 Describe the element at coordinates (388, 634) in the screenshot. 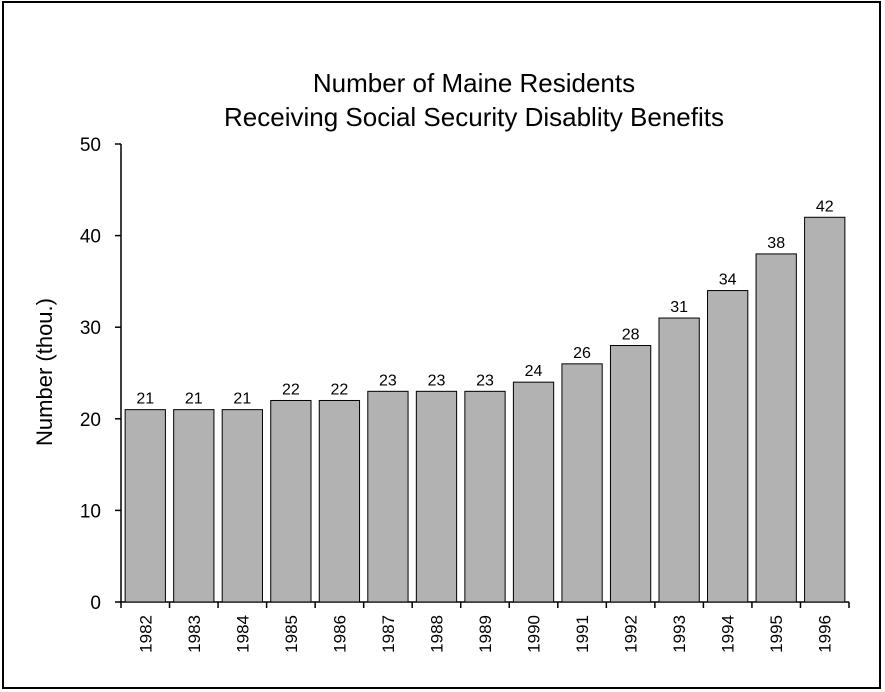

I see `x-tick-label: 1987` at that location.